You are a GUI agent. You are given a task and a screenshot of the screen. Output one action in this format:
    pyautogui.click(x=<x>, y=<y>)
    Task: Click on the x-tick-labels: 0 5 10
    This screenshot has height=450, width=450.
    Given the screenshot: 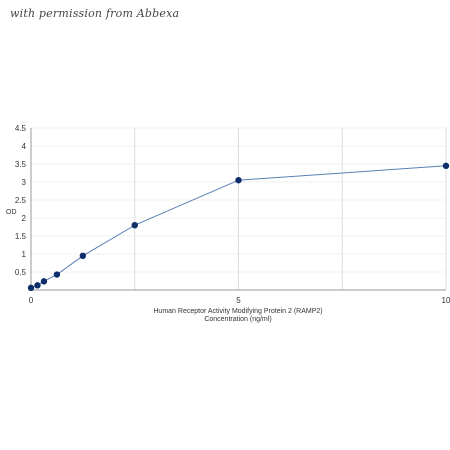 What is the action you would take?
    pyautogui.click(x=239, y=300)
    